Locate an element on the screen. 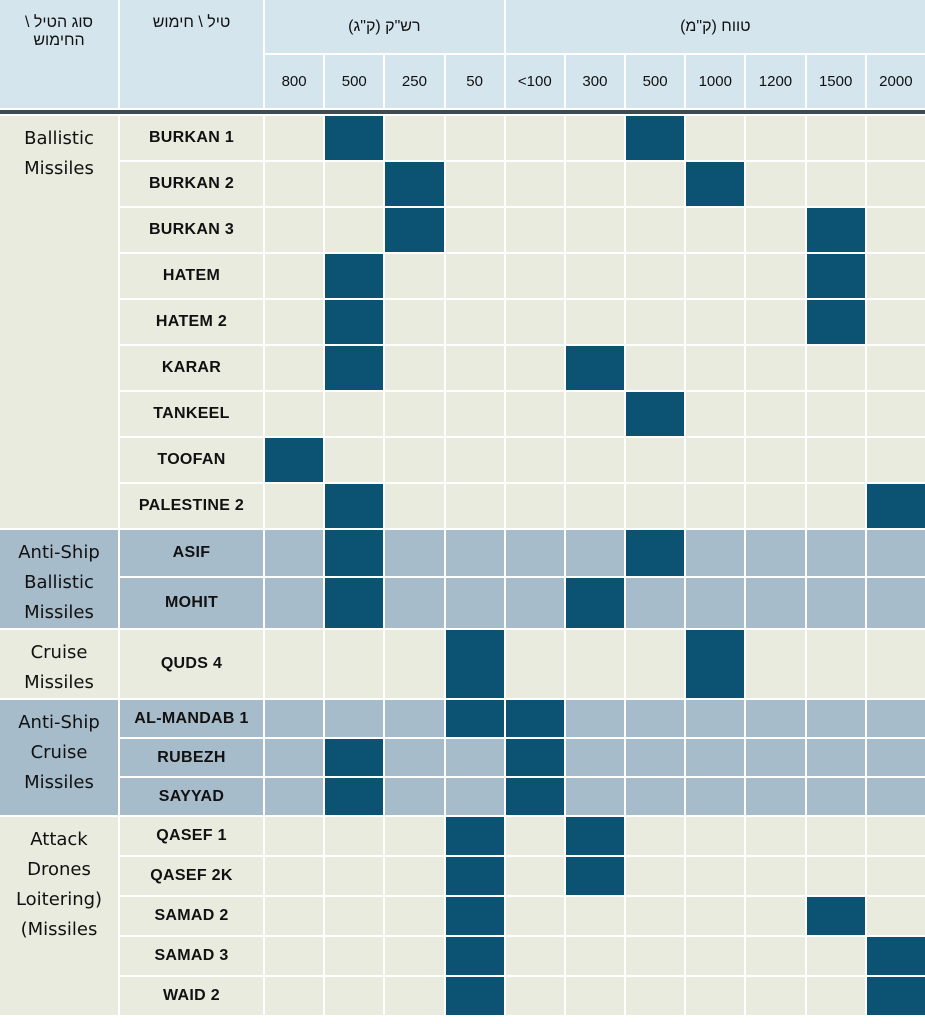 The height and width of the screenshot is (1024, 925). weapon-name: BURKAN 2 is located at coordinates (191, 184).